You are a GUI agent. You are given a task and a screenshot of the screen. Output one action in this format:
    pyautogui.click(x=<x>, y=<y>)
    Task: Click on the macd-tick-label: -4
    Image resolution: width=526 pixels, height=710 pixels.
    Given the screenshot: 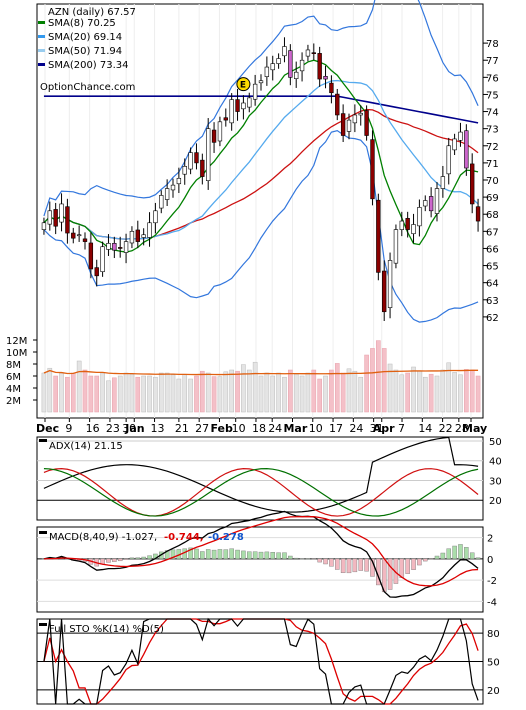 What is the action you would take?
    pyautogui.click(x=492, y=602)
    